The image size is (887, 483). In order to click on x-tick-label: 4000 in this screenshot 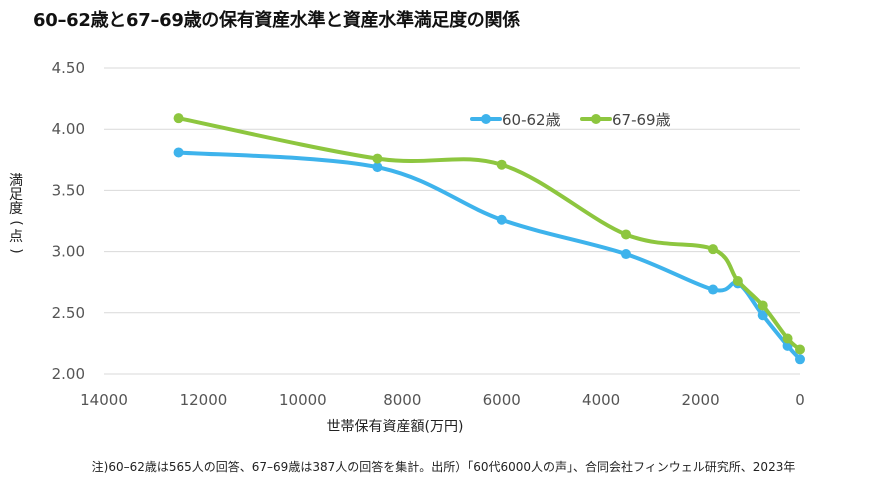, I will do `click(601, 400)`.